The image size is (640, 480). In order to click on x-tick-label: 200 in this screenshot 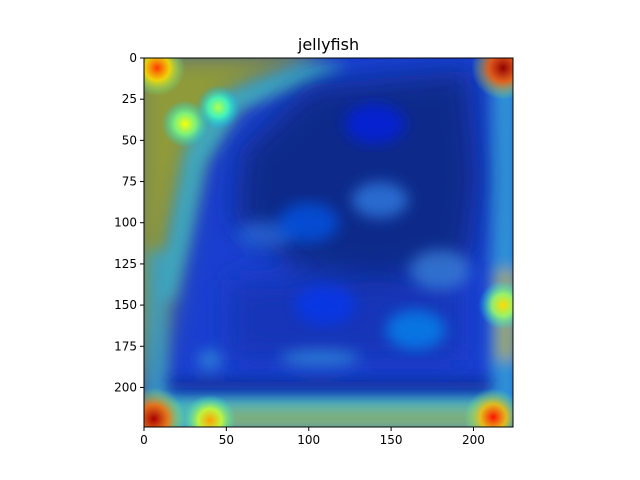, I will do `click(473, 440)`.